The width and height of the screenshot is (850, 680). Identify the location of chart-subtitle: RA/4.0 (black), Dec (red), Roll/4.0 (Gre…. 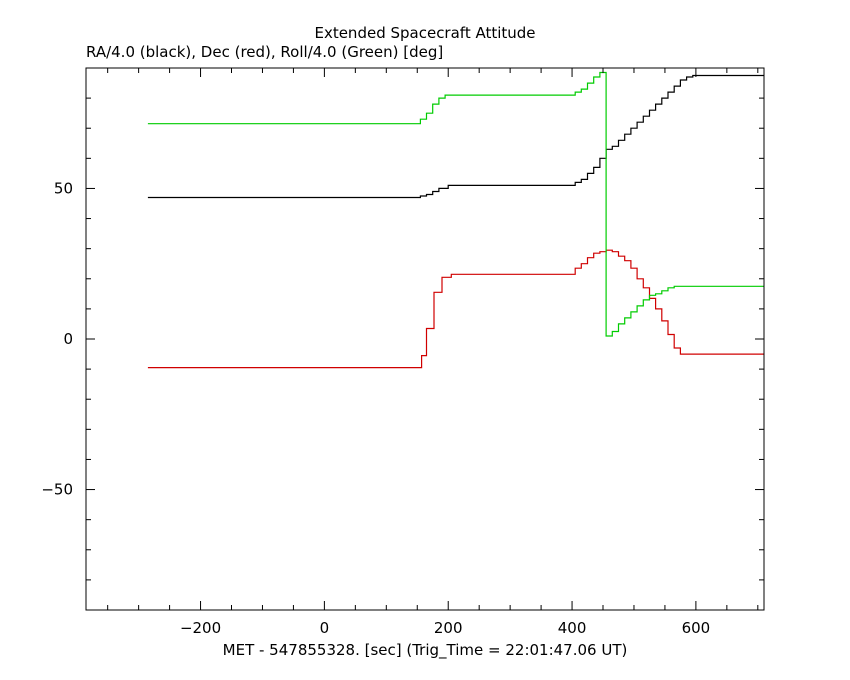
(264, 52).